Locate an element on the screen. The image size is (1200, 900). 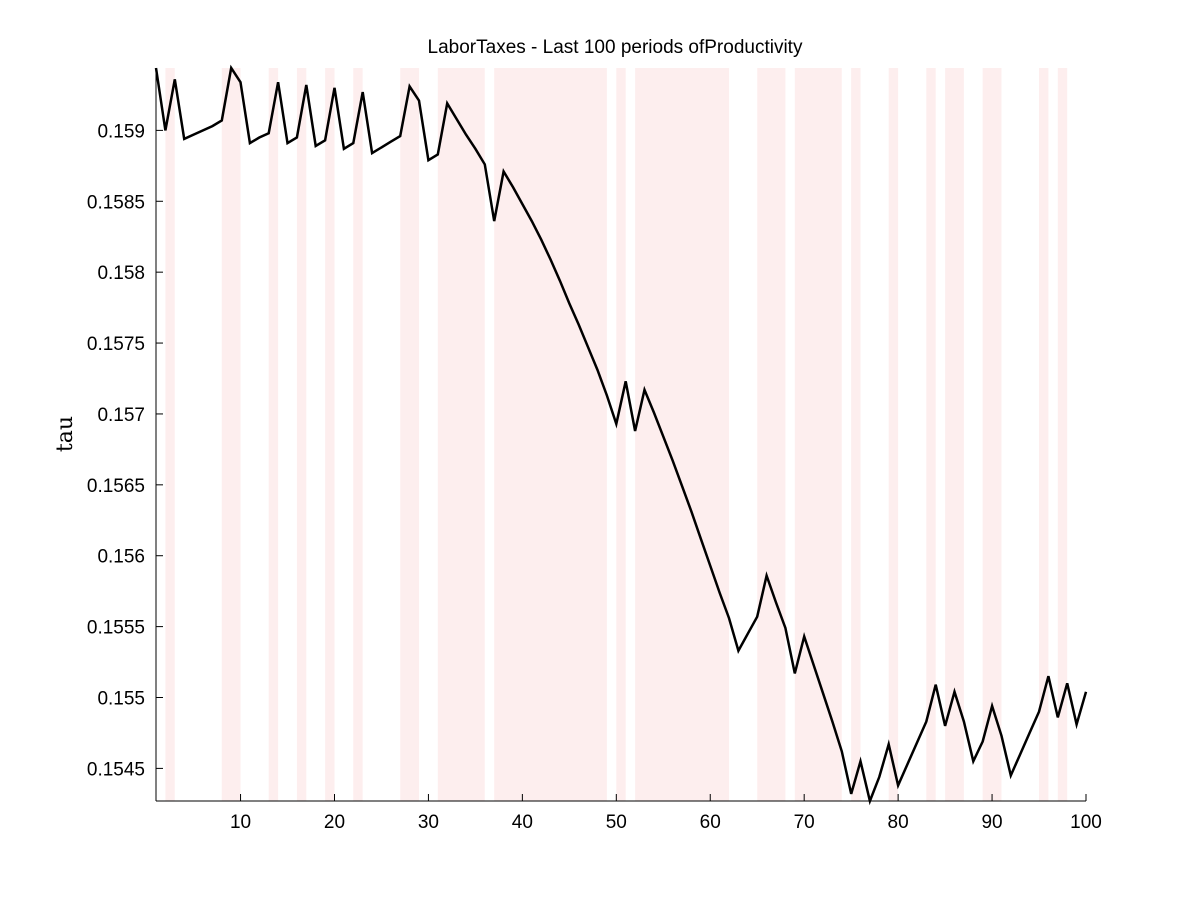
y-tick-label: 0.159 is located at coordinates (121, 131).